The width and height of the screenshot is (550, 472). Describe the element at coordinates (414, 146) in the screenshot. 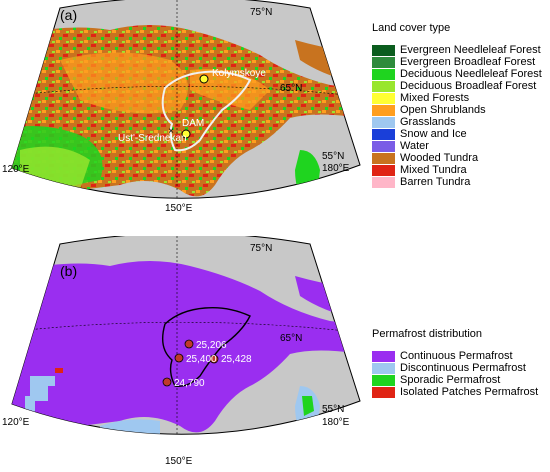

I see `legend-label: Water` at that location.